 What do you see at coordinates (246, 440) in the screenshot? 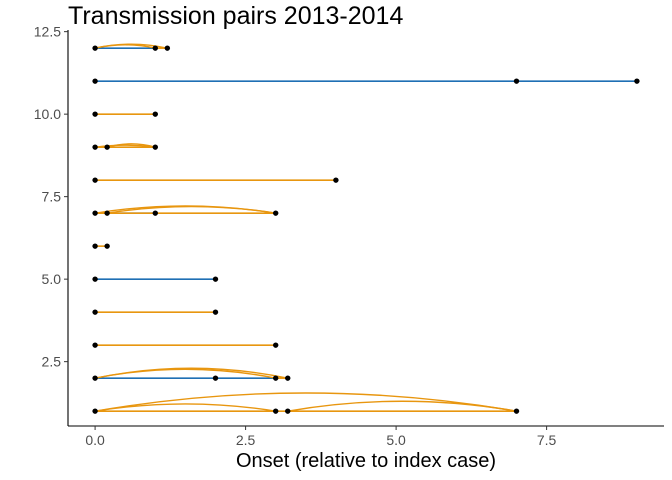
I see `x-tick-label: 2.5` at bounding box center [246, 440].